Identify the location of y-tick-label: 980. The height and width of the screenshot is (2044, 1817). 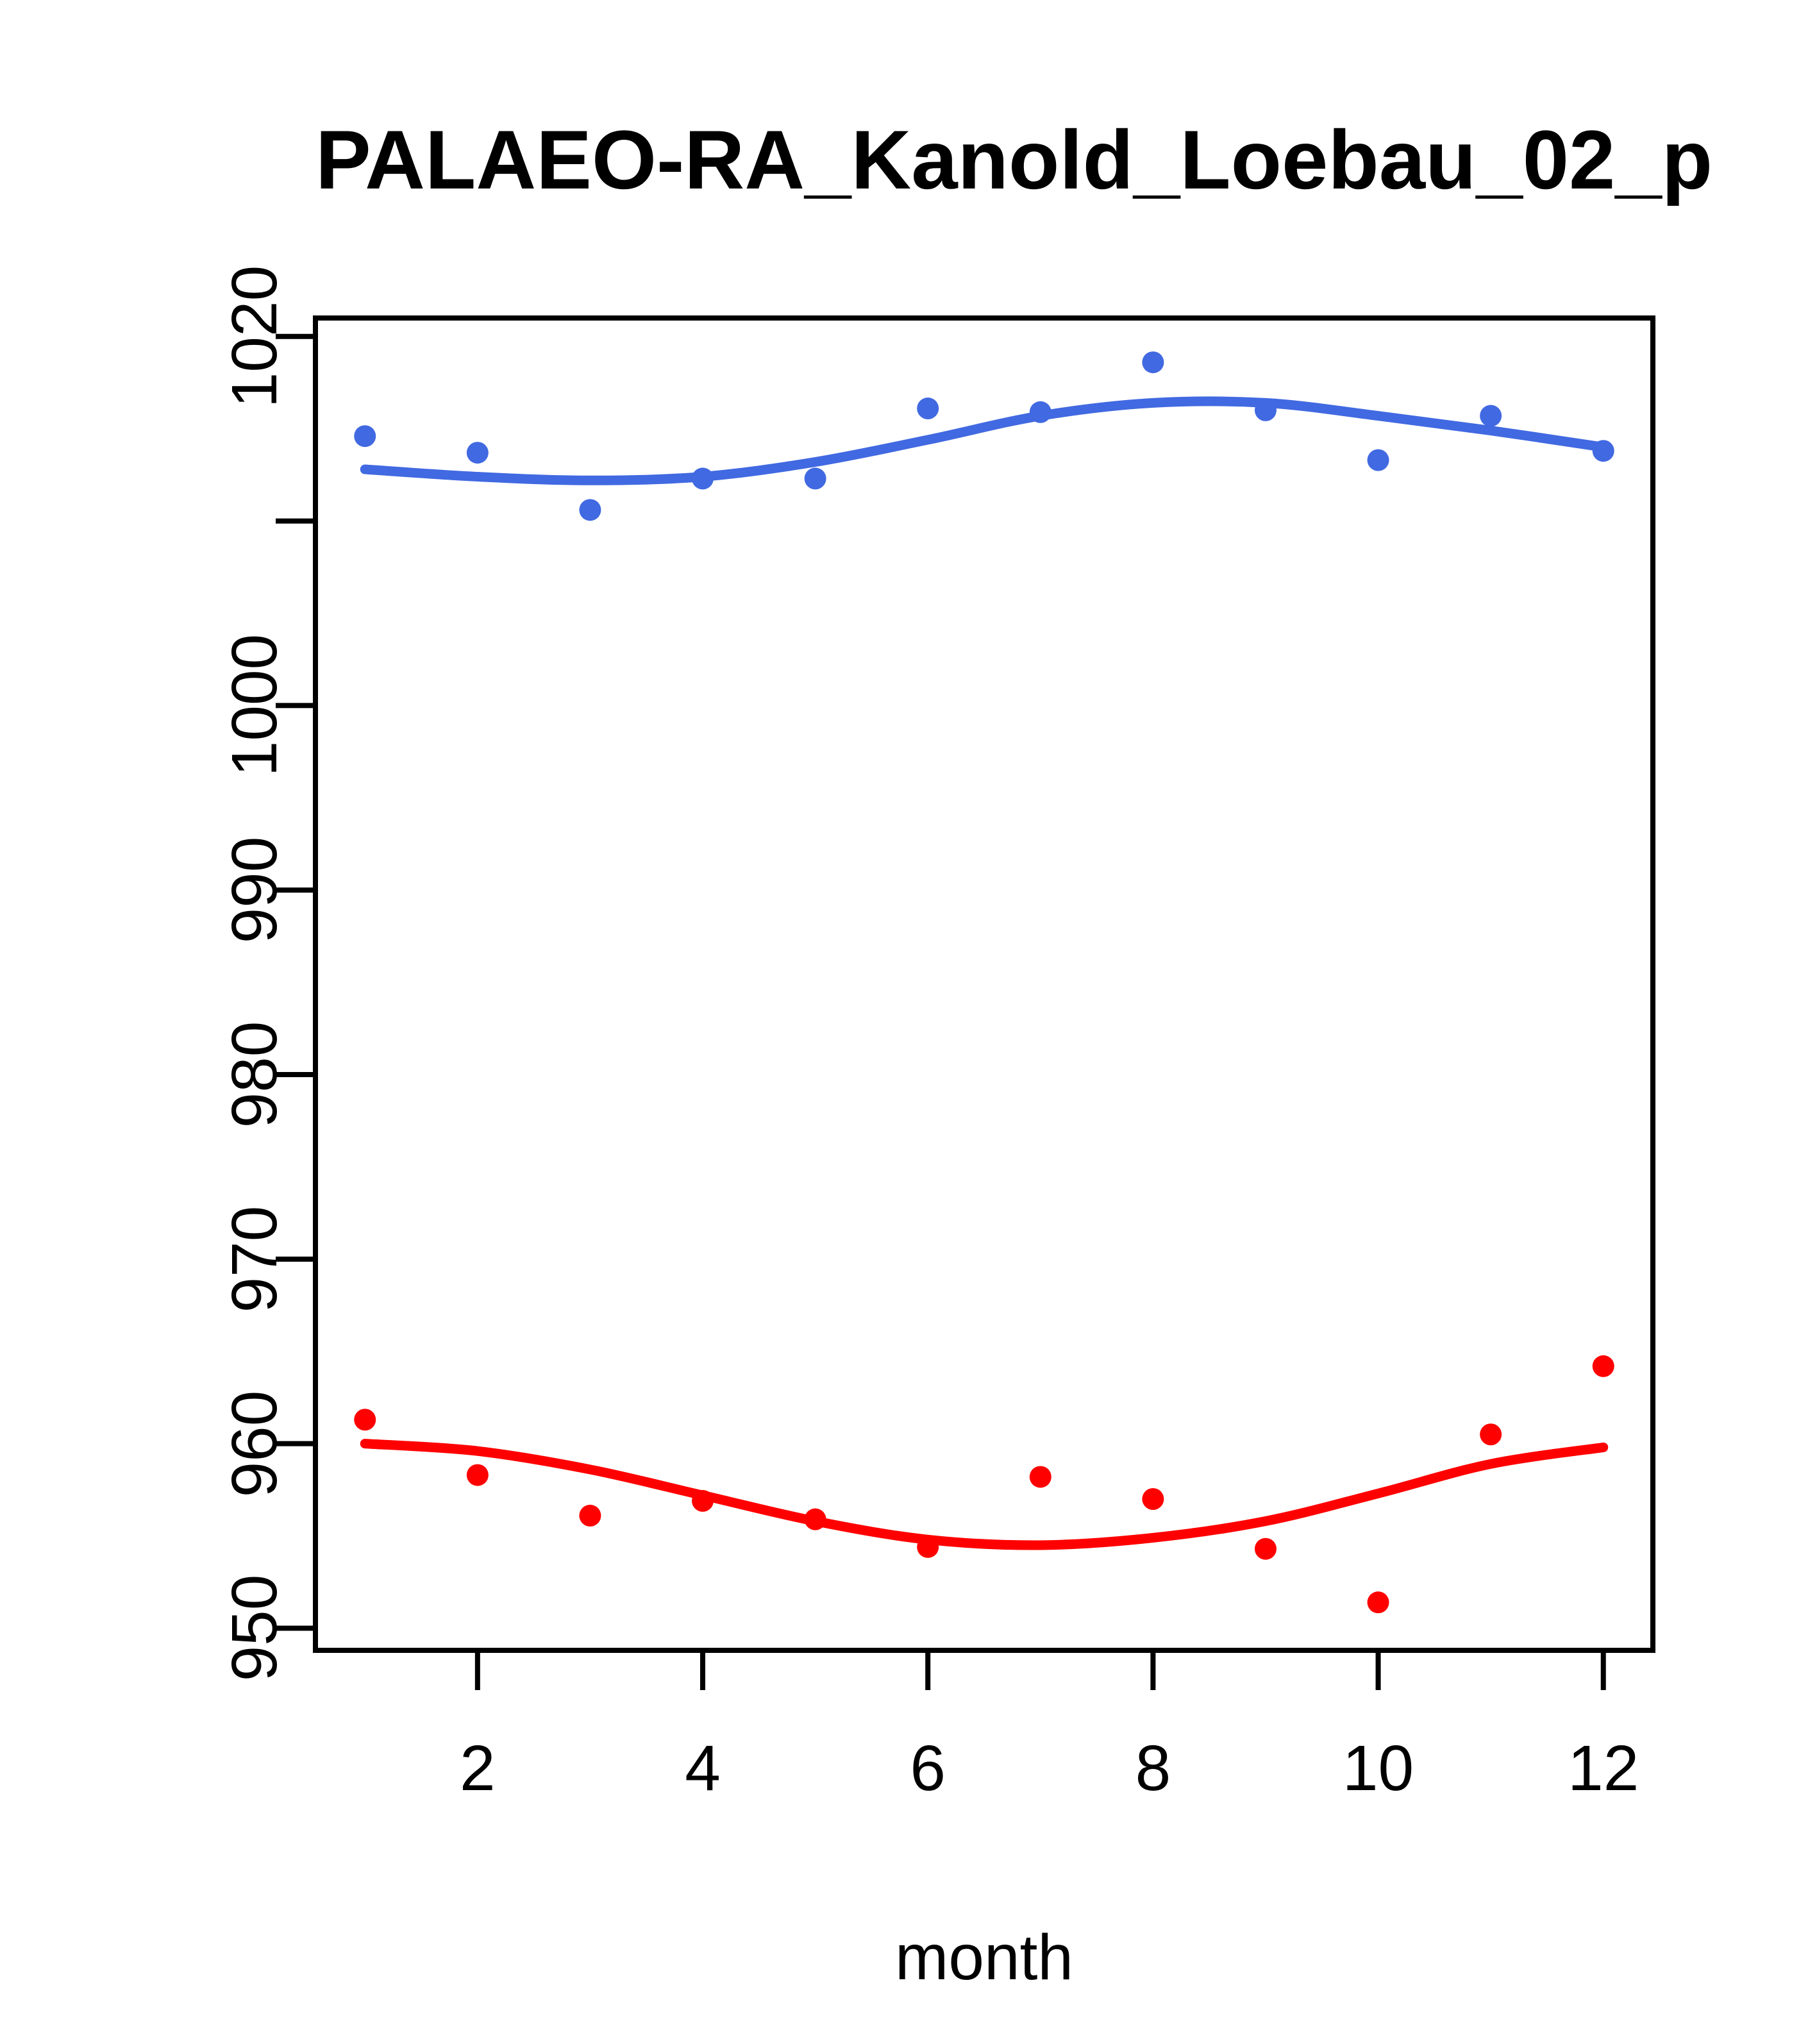
(254, 1074).